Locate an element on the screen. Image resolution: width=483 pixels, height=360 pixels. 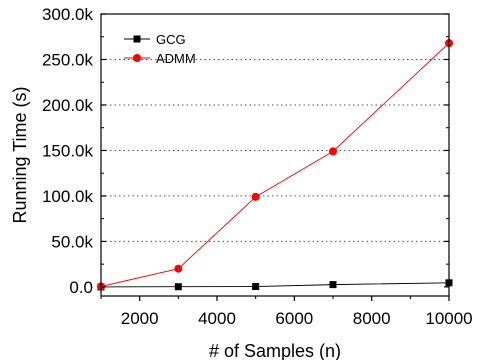
x-tick-label: 8000 is located at coordinates (372, 318).